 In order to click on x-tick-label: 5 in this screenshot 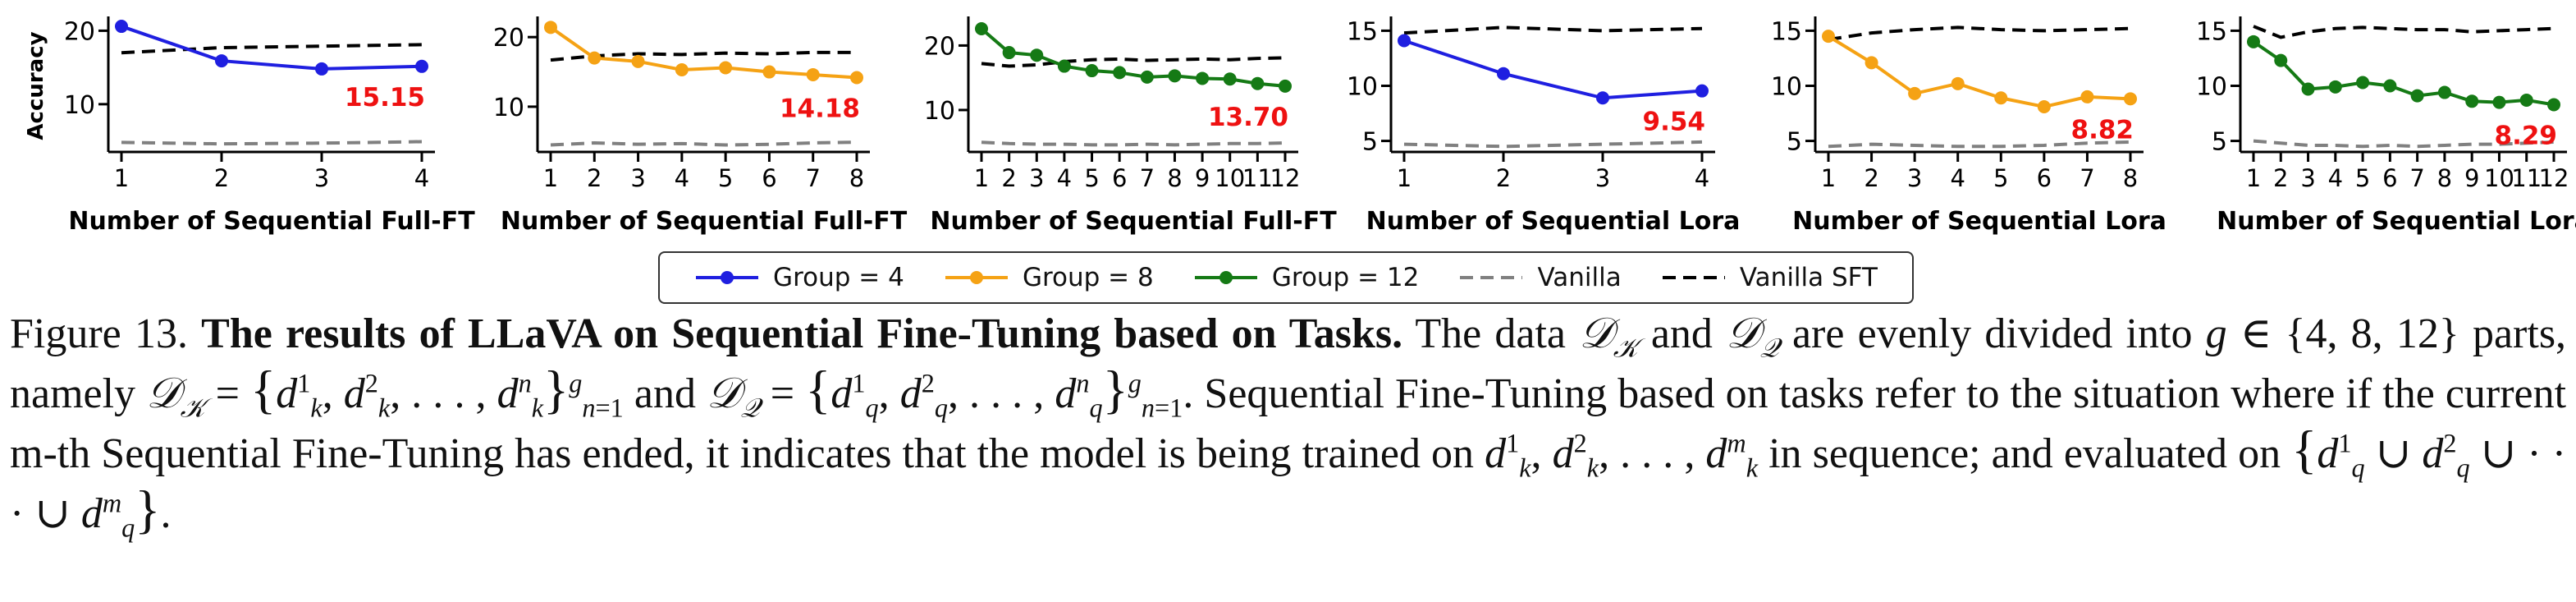, I will do `click(2000, 178)`.